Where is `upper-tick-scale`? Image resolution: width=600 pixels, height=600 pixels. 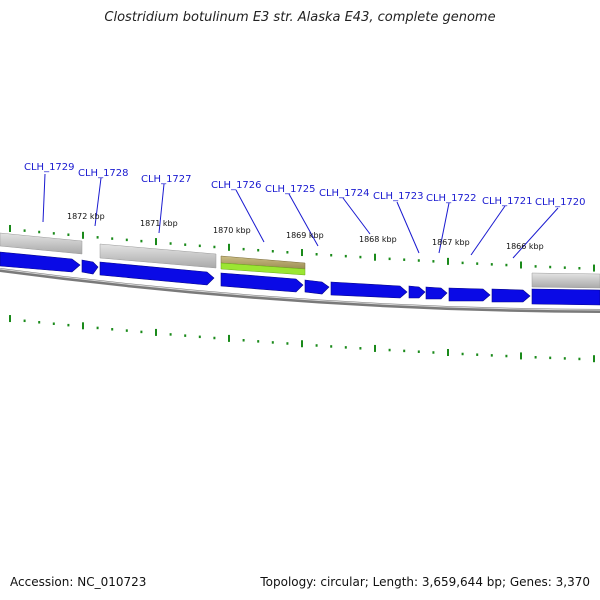
upper-tick-scale is located at coordinates (302, 248).